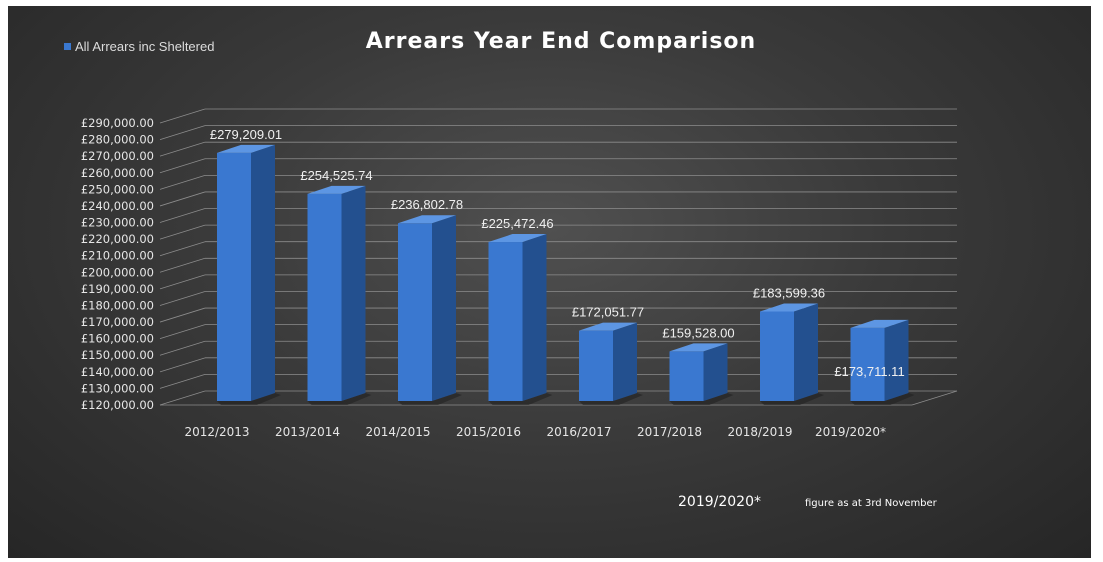  I want to click on y-tick-label: £250,000.00, so click(117, 189).